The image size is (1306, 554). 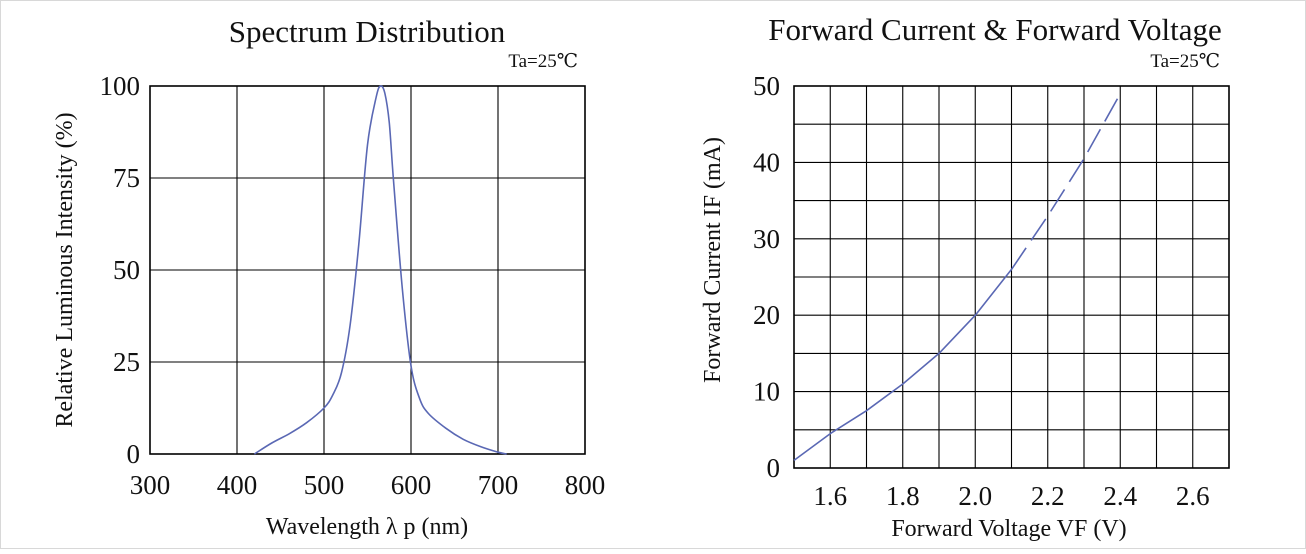 I want to click on spectrum-x-tick-label: 300, so click(x=150, y=485).